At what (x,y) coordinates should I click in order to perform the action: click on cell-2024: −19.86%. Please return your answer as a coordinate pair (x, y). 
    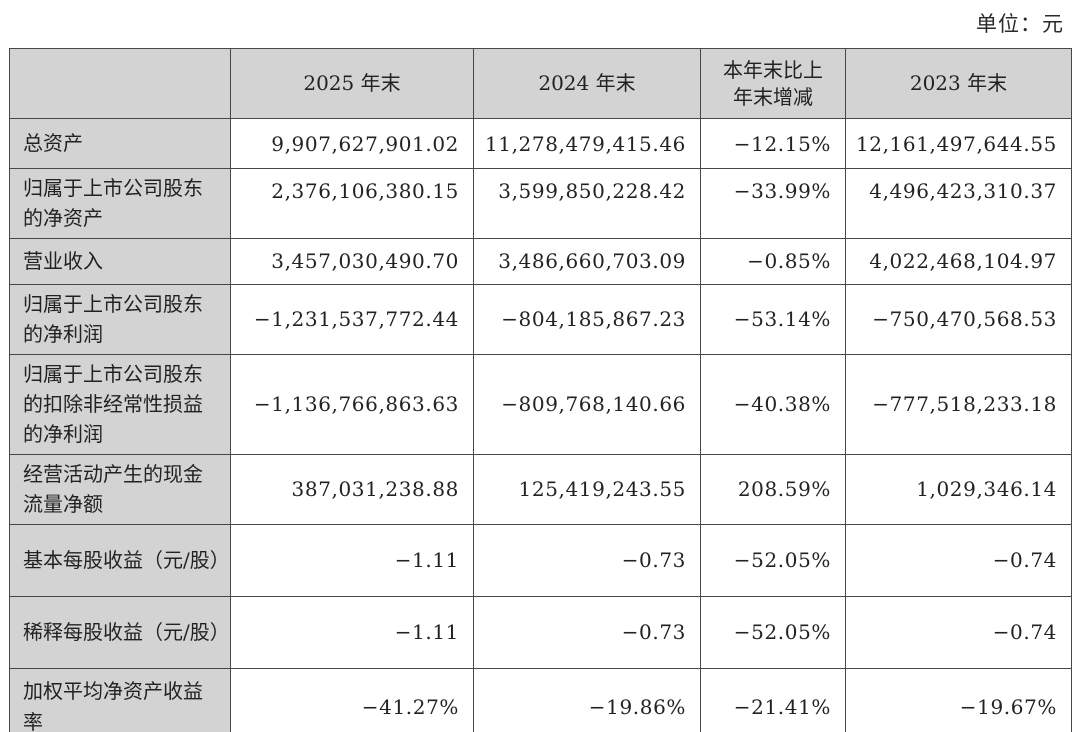
    Looking at the image, I should click on (587, 699).